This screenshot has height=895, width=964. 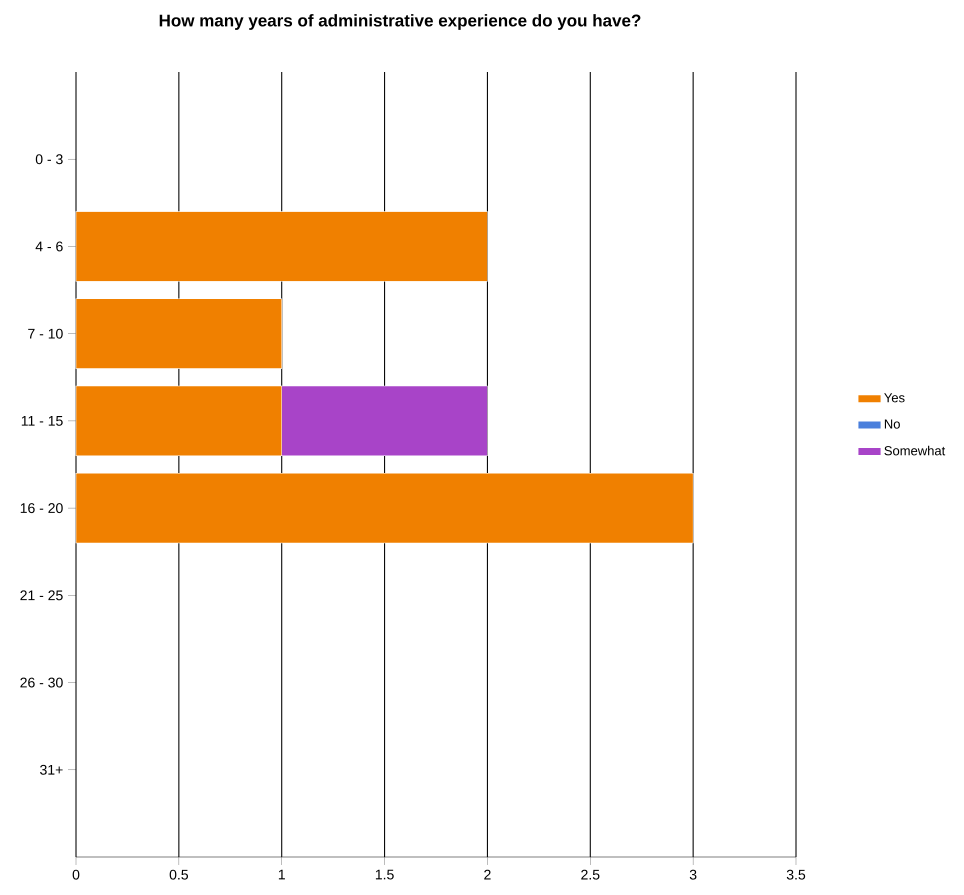 I want to click on y-tick-label: 7 - 10, so click(x=45, y=333).